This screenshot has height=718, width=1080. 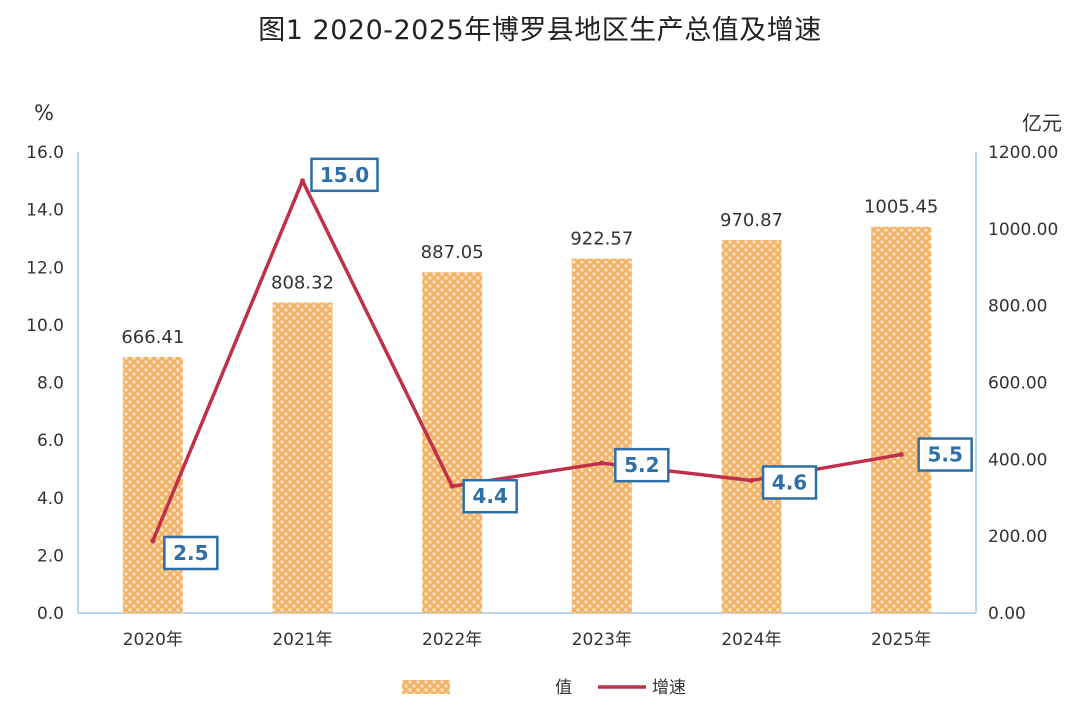 What do you see at coordinates (751, 220) in the screenshot?
I see `bar-value-label: 970.87` at bounding box center [751, 220].